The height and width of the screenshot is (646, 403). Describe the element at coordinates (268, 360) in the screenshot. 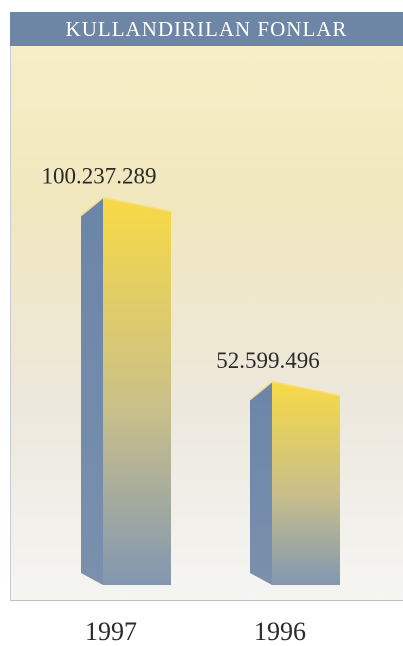

I see `value-label: 52.599.496` at that location.